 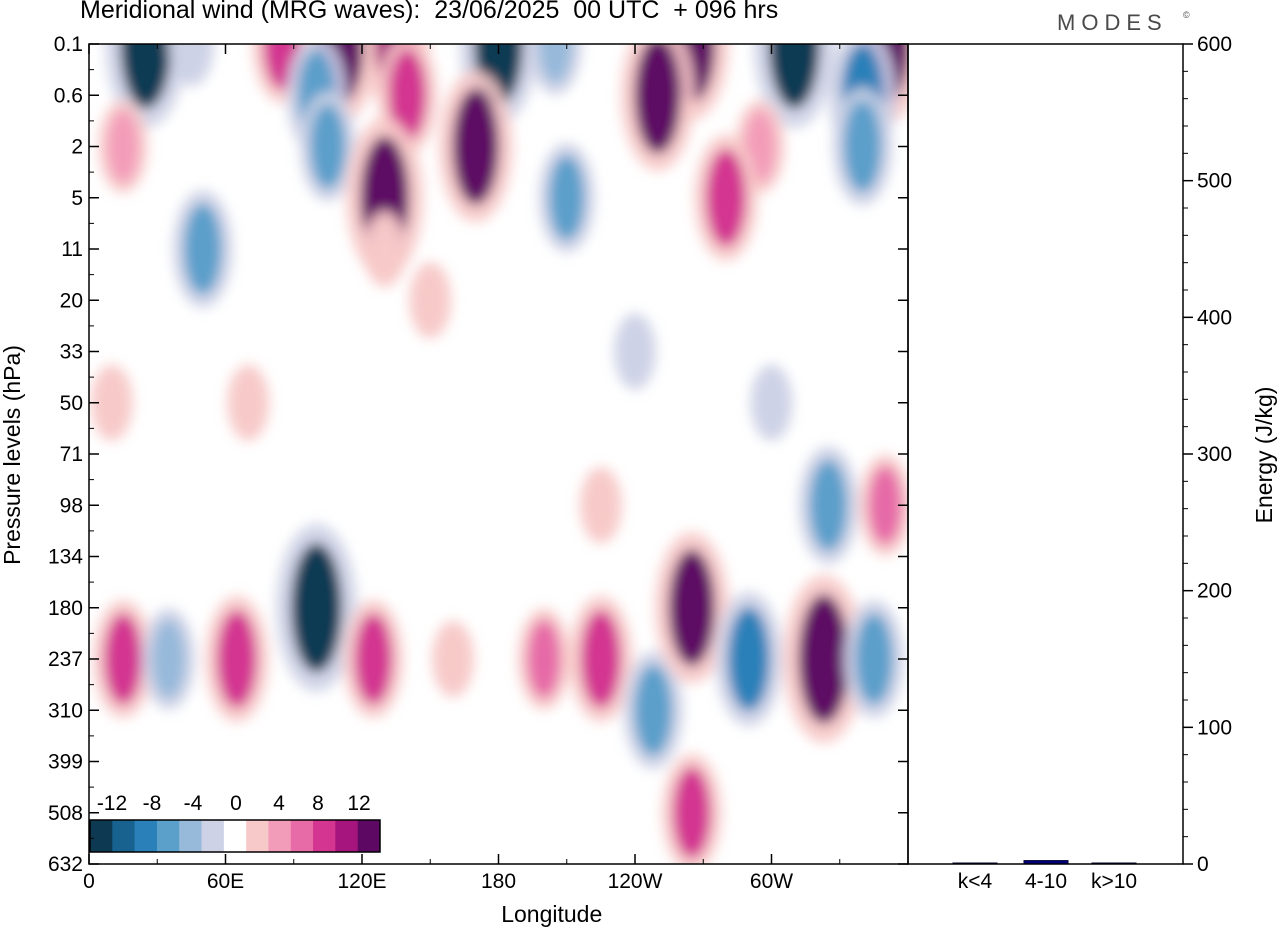 I want to click on y-tick-label: 98, so click(x=71, y=505).